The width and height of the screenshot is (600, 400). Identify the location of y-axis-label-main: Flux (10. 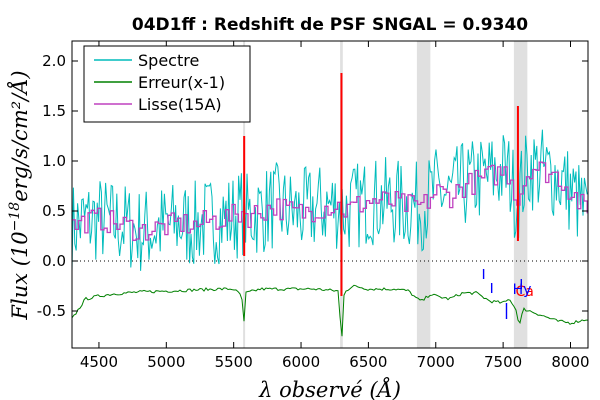
(20, 275).